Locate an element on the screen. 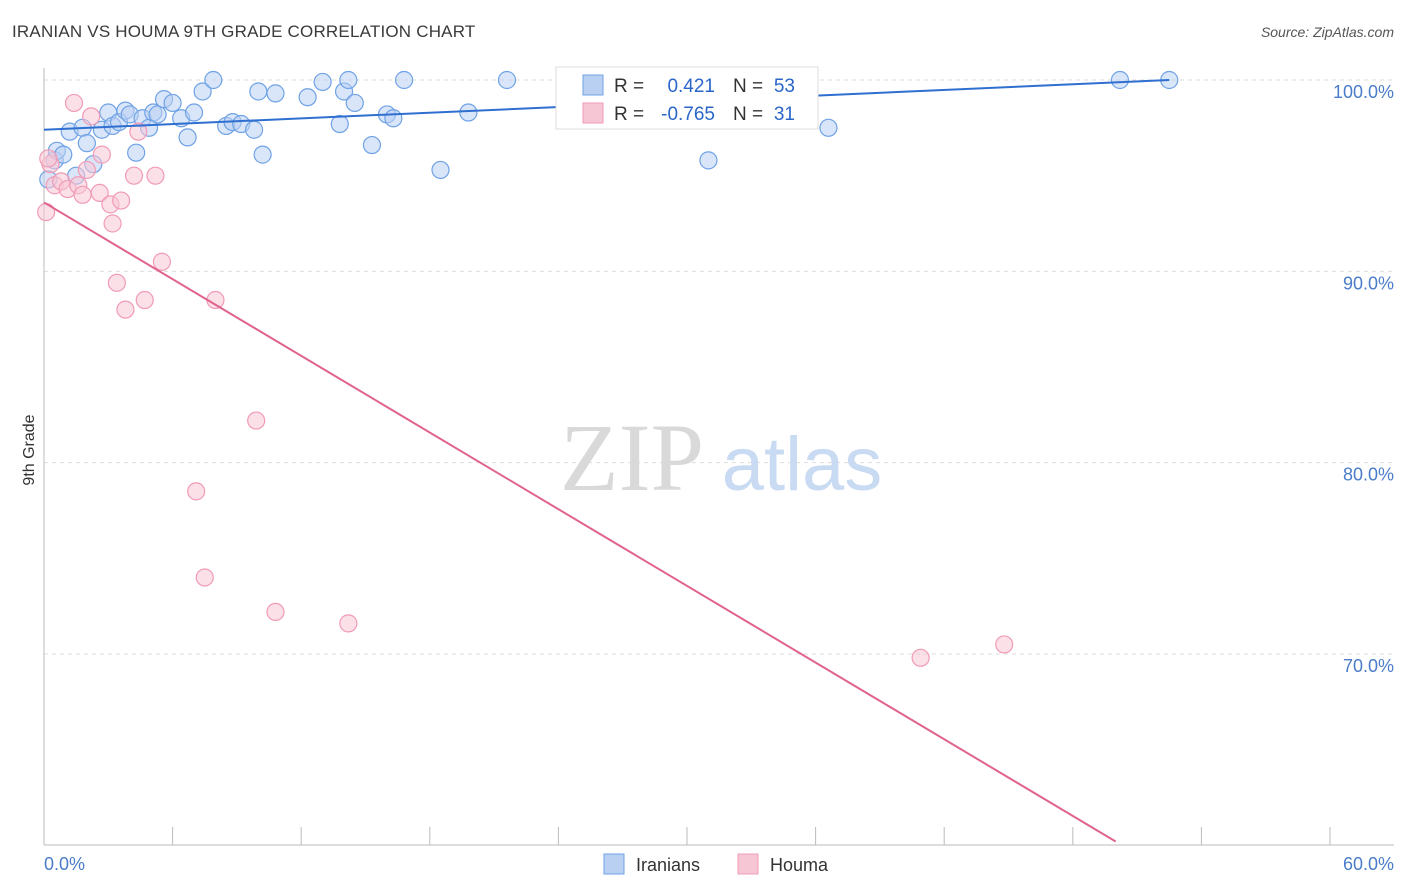  y-tick-label: 90.0% is located at coordinates (1368, 283).